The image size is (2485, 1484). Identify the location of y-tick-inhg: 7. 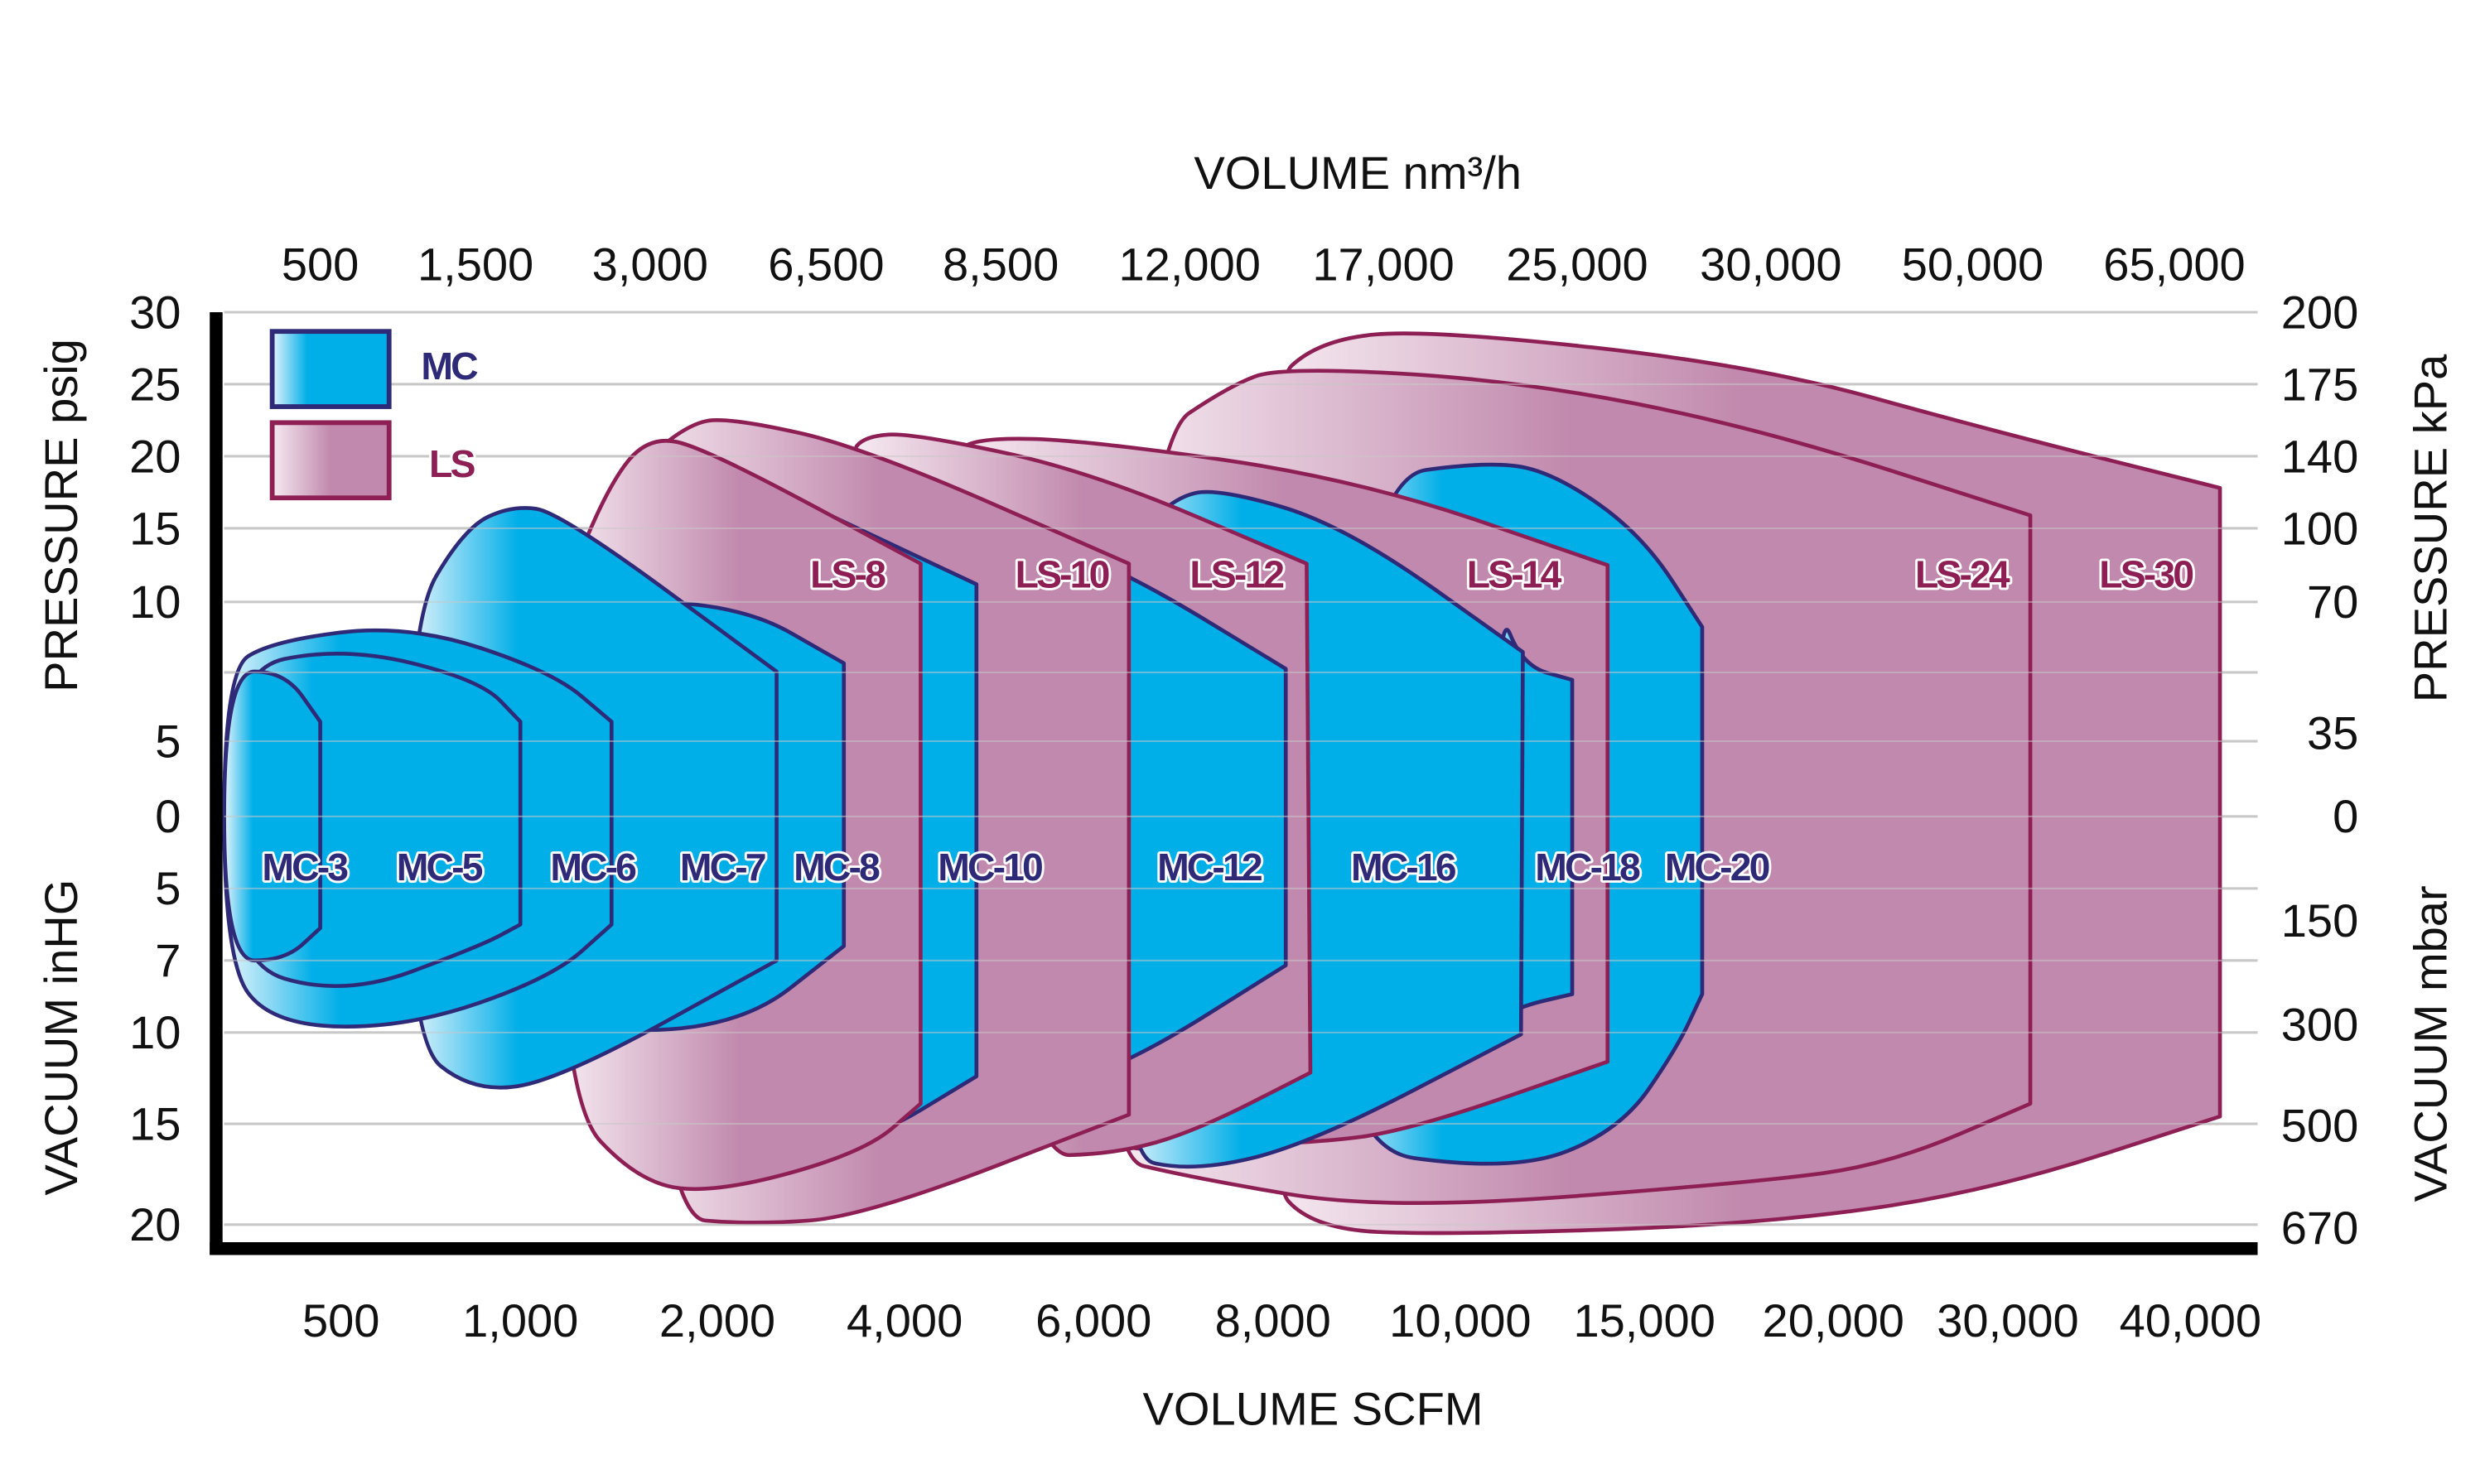
(168, 960).